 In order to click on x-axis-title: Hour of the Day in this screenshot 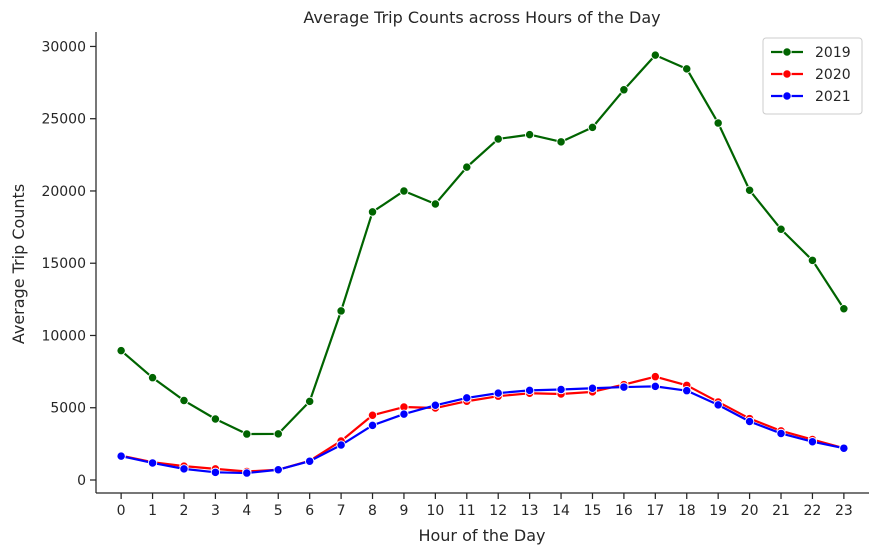, I will do `click(481, 535)`.